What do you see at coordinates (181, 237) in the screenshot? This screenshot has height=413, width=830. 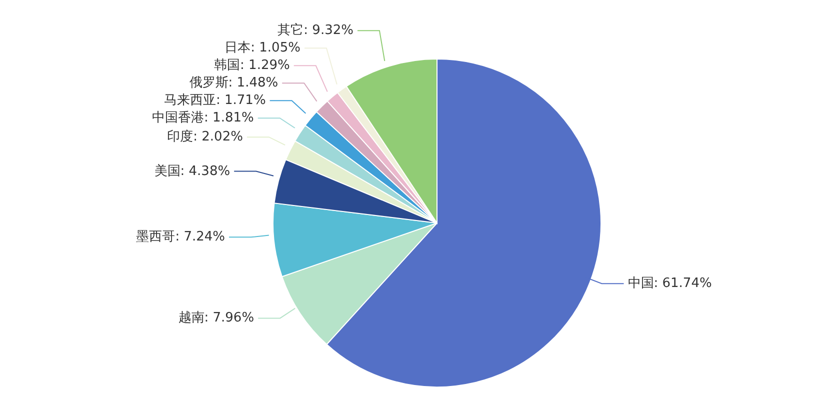 I see `slice-label: 墨西哥: 7.24%` at bounding box center [181, 237].